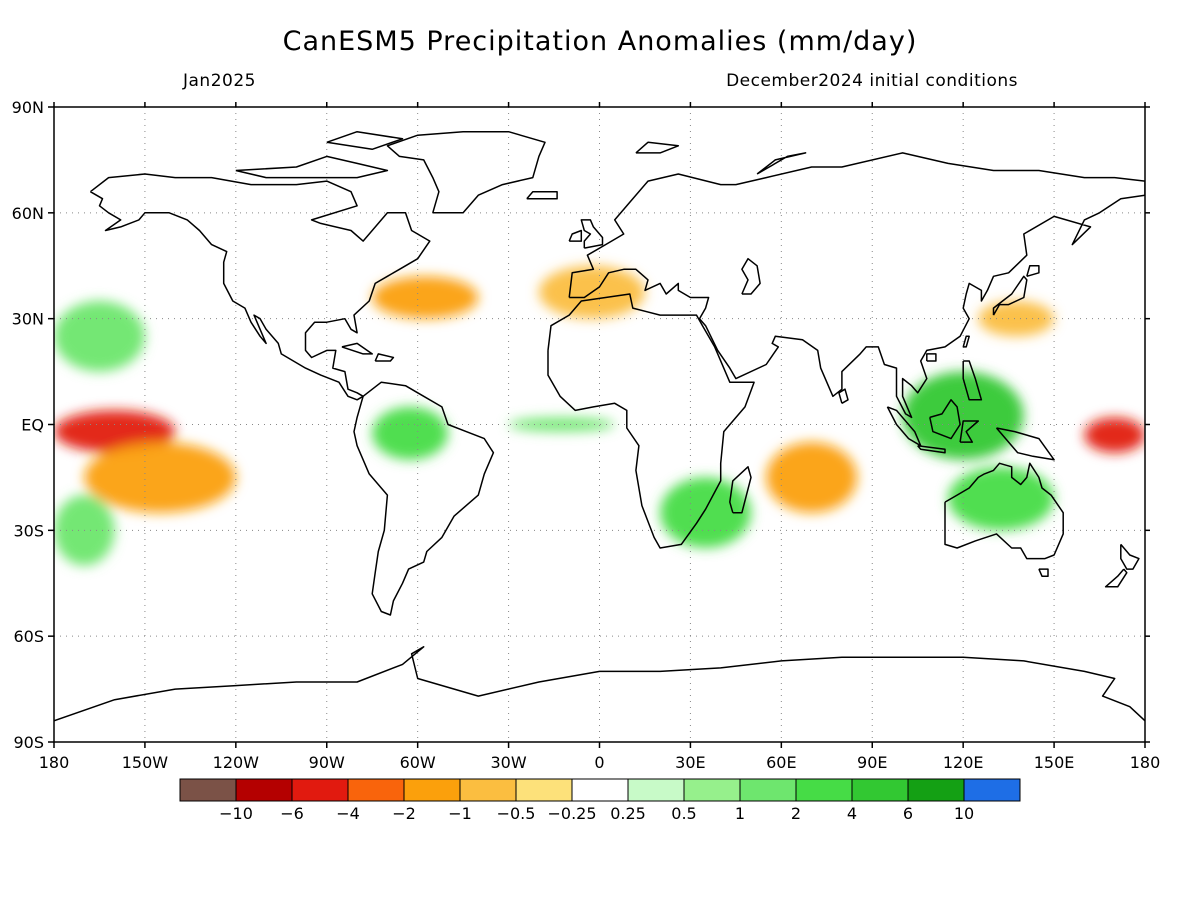 The width and height of the screenshot is (1200, 900). I want to click on colorbar-label: −4, so click(348, 813).